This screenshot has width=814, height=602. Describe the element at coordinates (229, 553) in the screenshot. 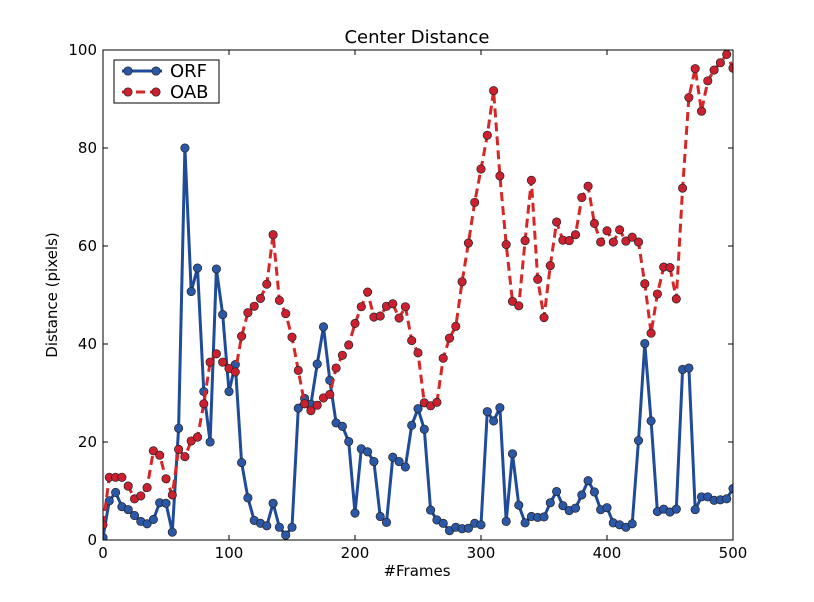

I see `x-tick-label: 100` at that location.